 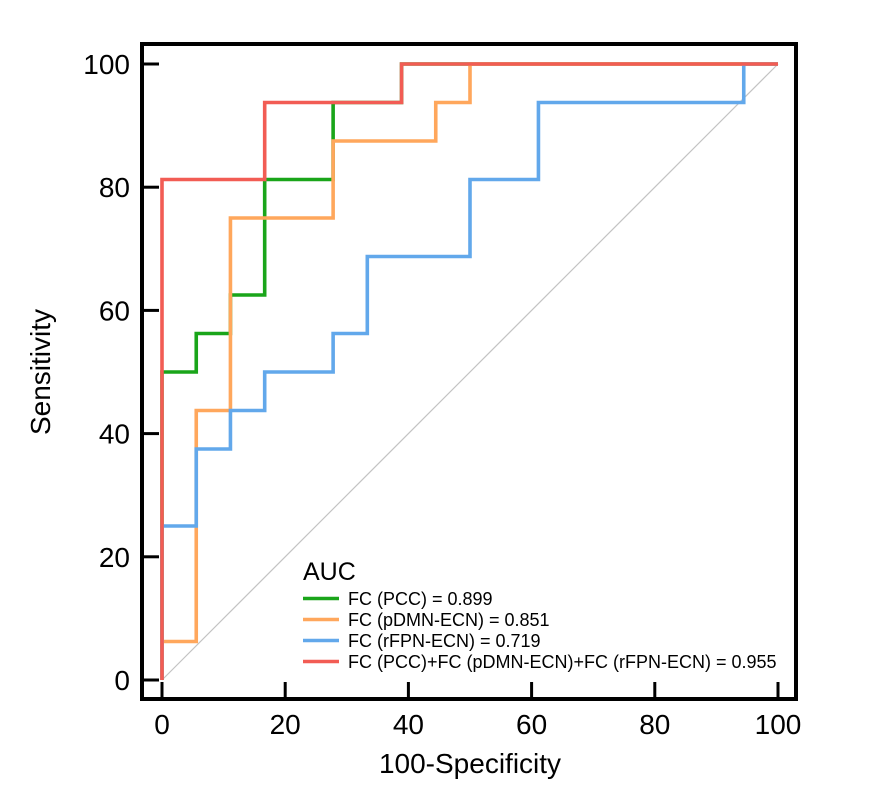 I want to click on x-tick-label: 80, so click(x=654, y=724).